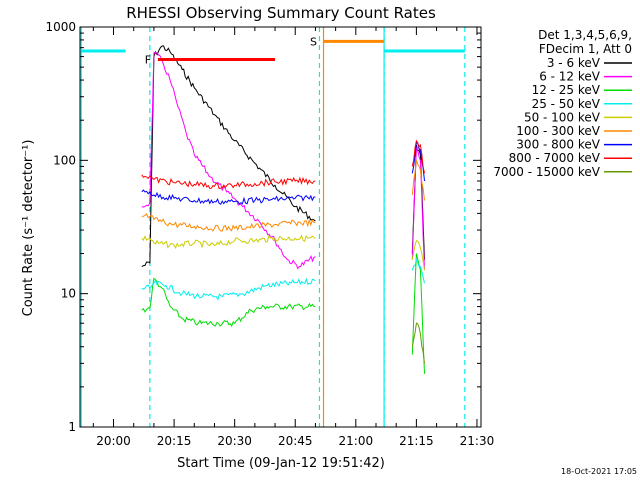 The image size is (640, 480). Describe the element at coordinates (234, 441) in the screenshot. I see `x-tick-label: 20:30` at that location.